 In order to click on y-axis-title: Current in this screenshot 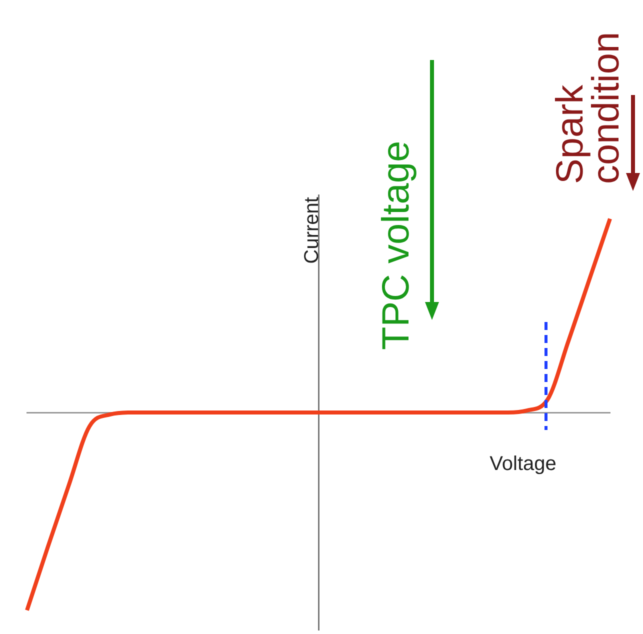, I will do `click(312, 230)`.